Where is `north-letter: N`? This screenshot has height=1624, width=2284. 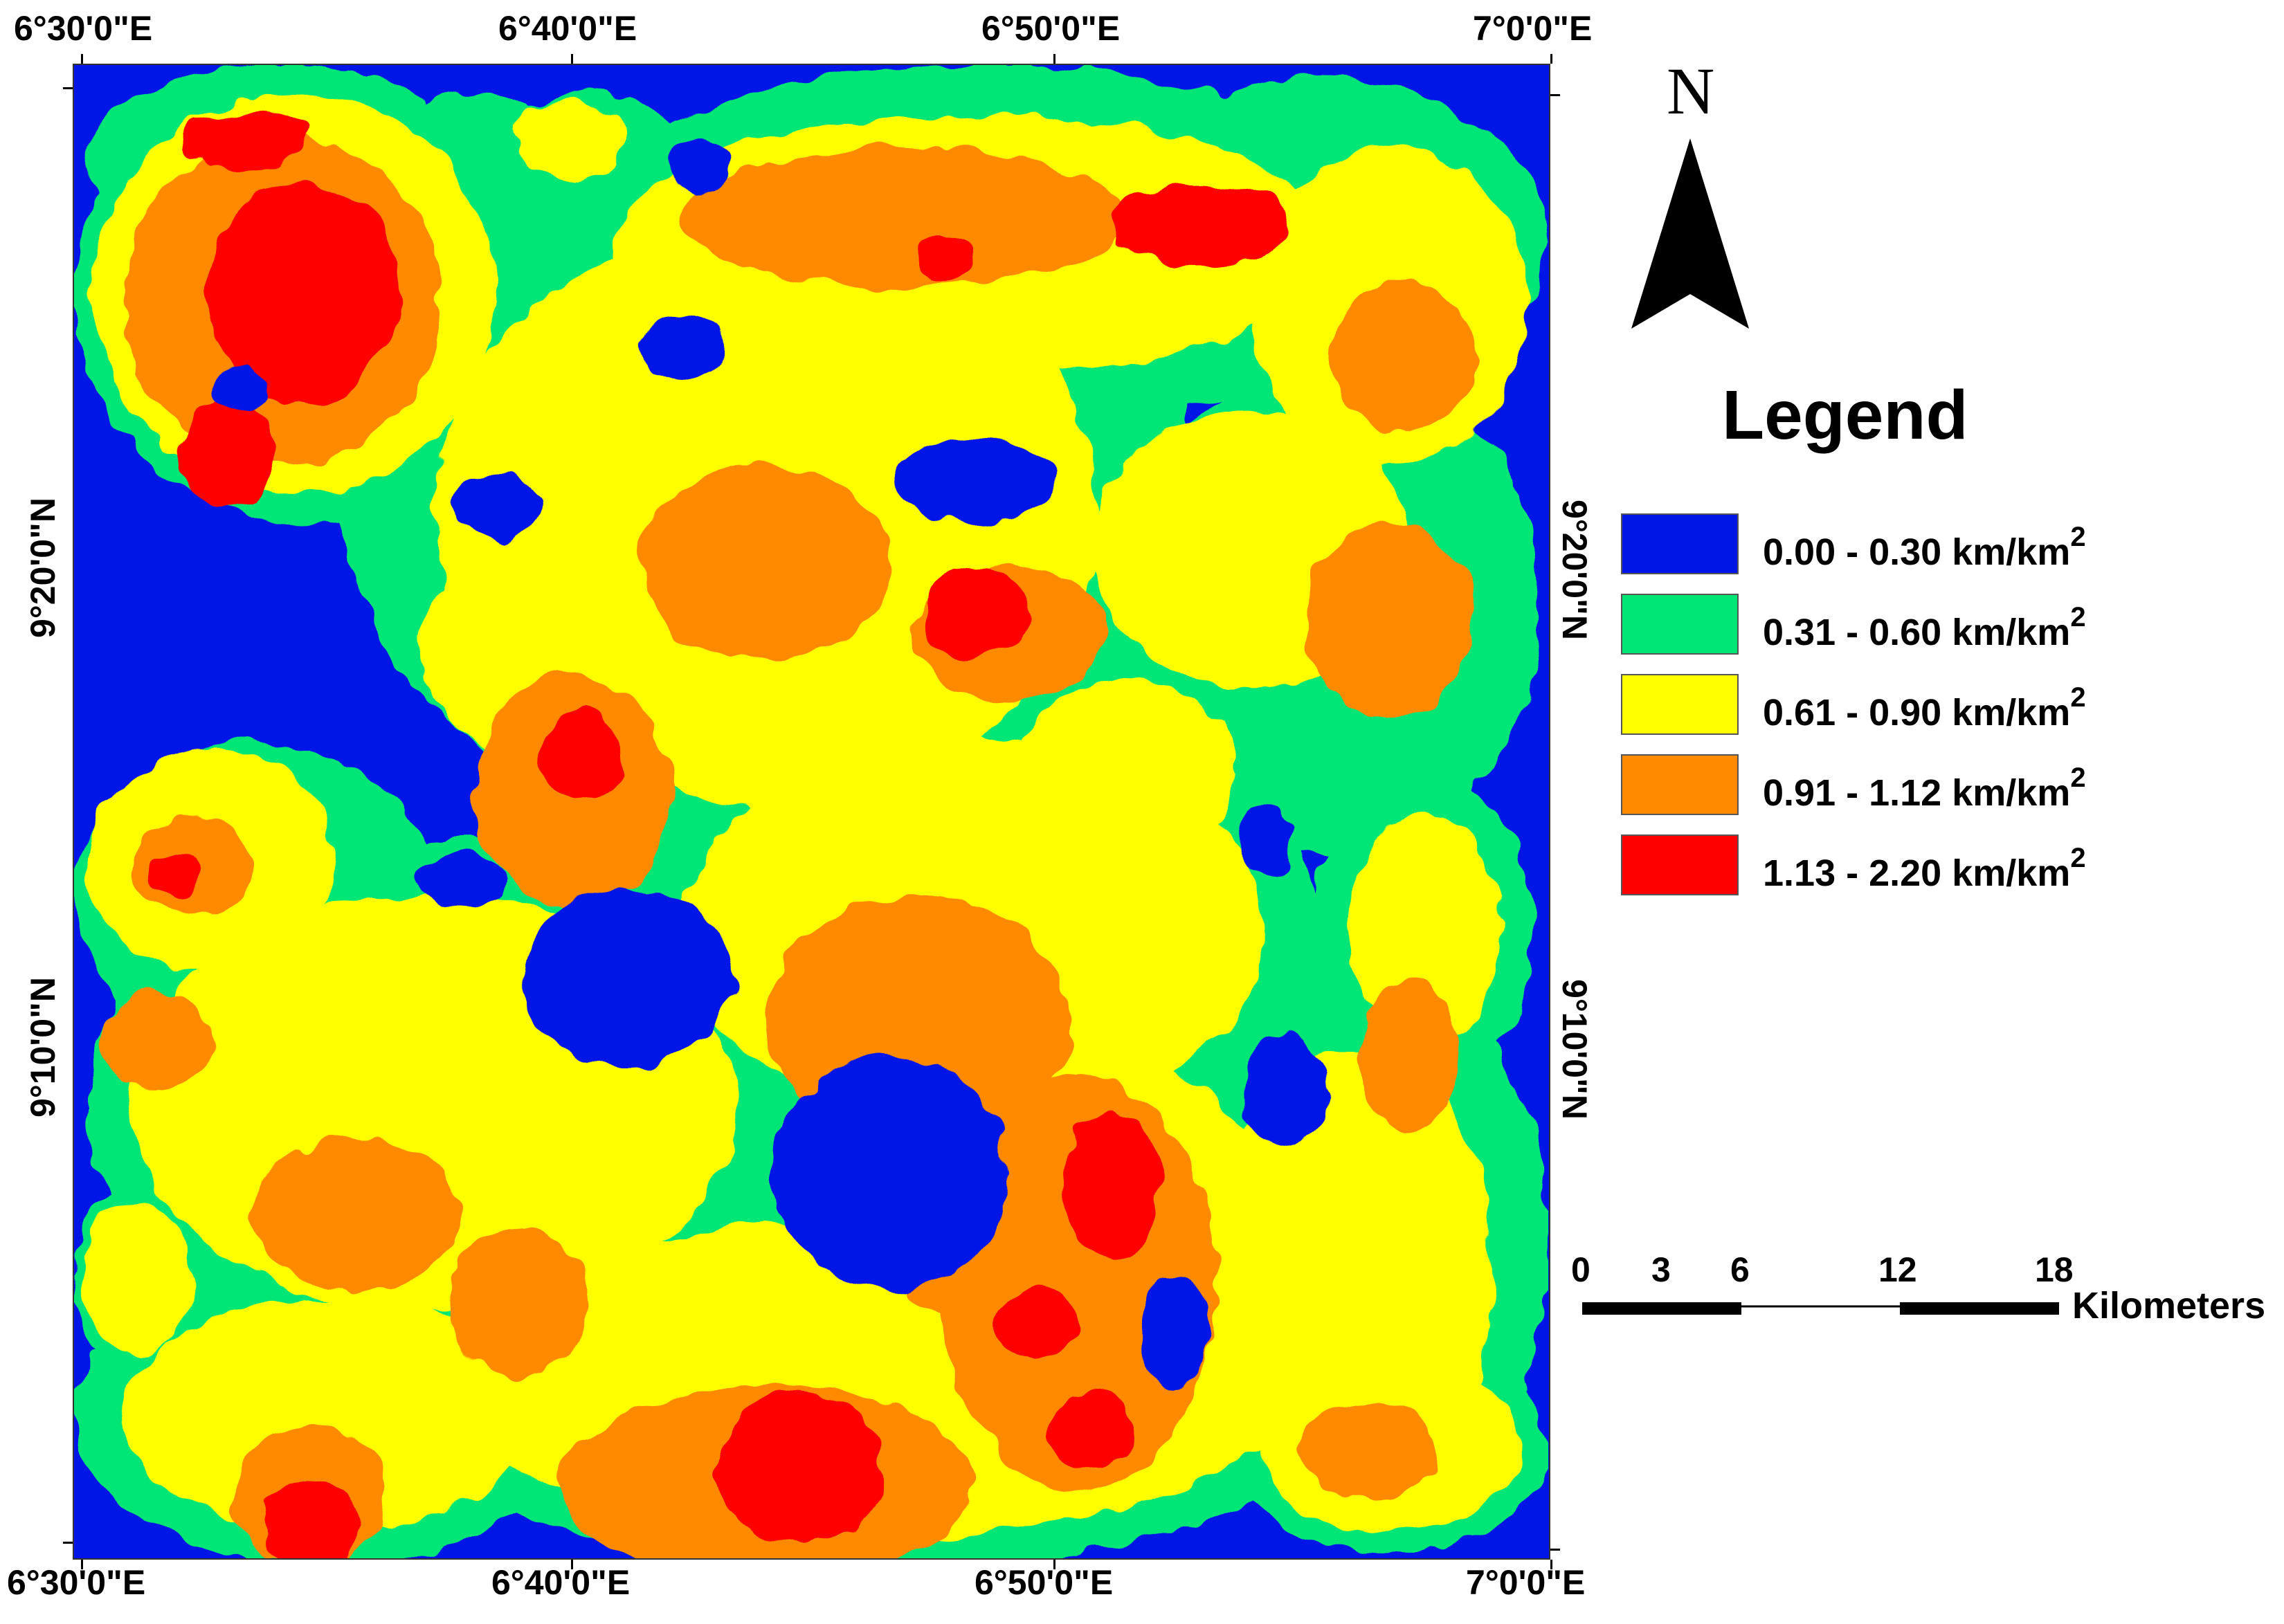
north-letter: N is located at coordinates (1691, 91).